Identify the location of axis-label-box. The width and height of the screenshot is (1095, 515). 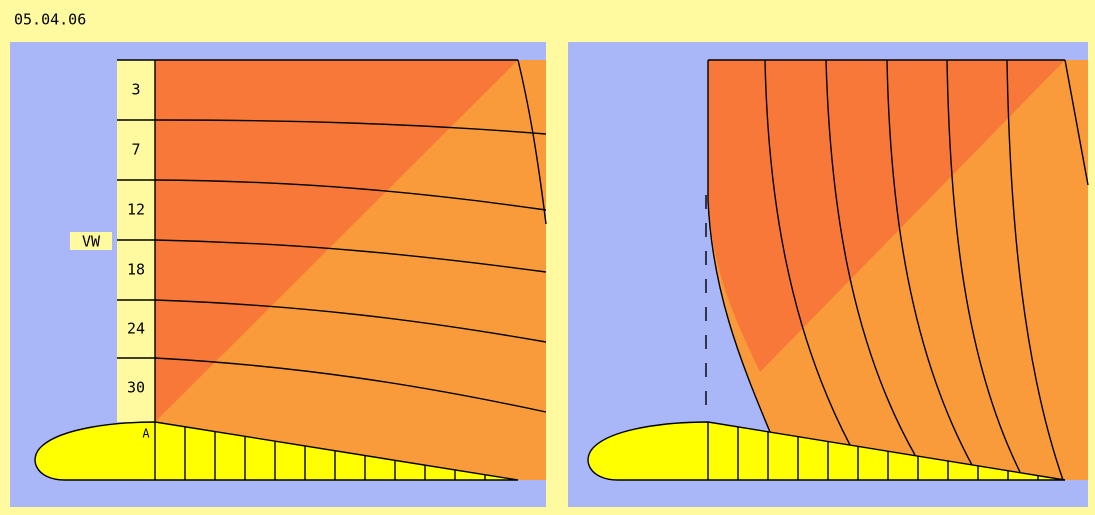
(91, 241).